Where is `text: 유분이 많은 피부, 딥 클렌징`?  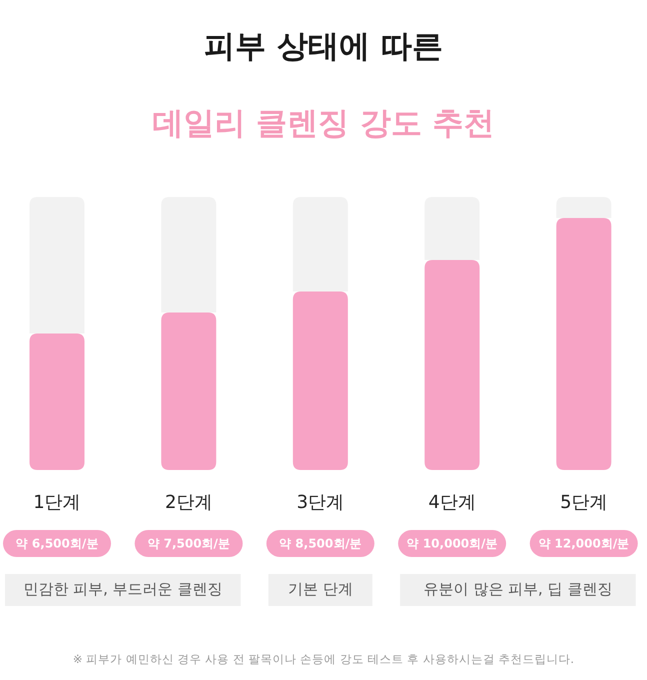 text: 유분이 많은 피부, 딥 클렌징 is located at coordinates (518, 589).